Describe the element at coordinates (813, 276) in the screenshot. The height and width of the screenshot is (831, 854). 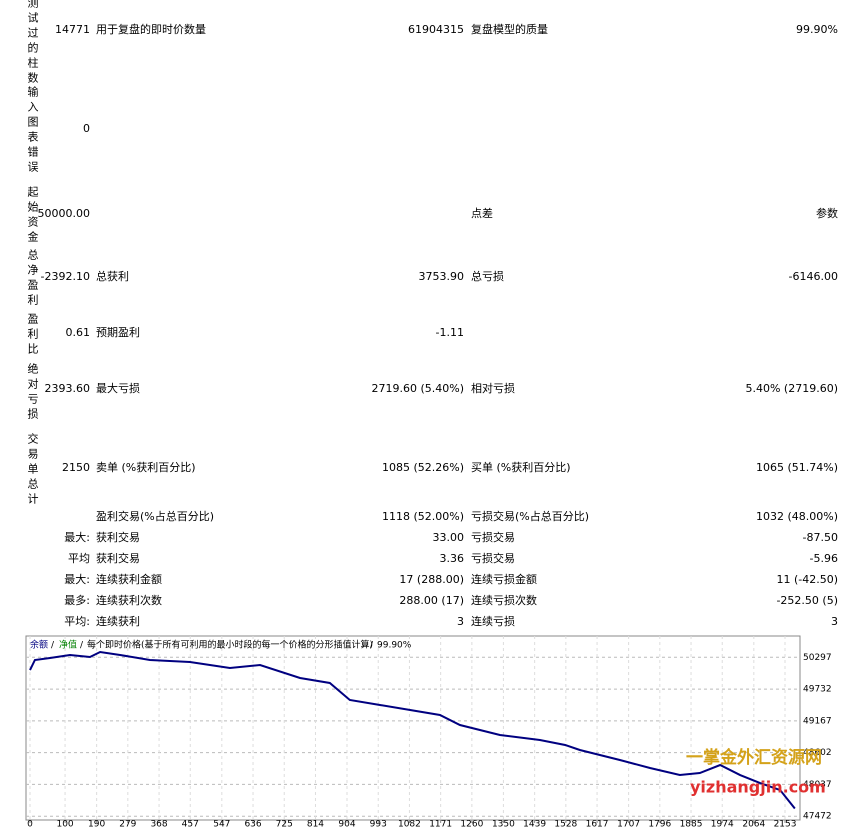
I see `report-cell: -6146.00` at that location.